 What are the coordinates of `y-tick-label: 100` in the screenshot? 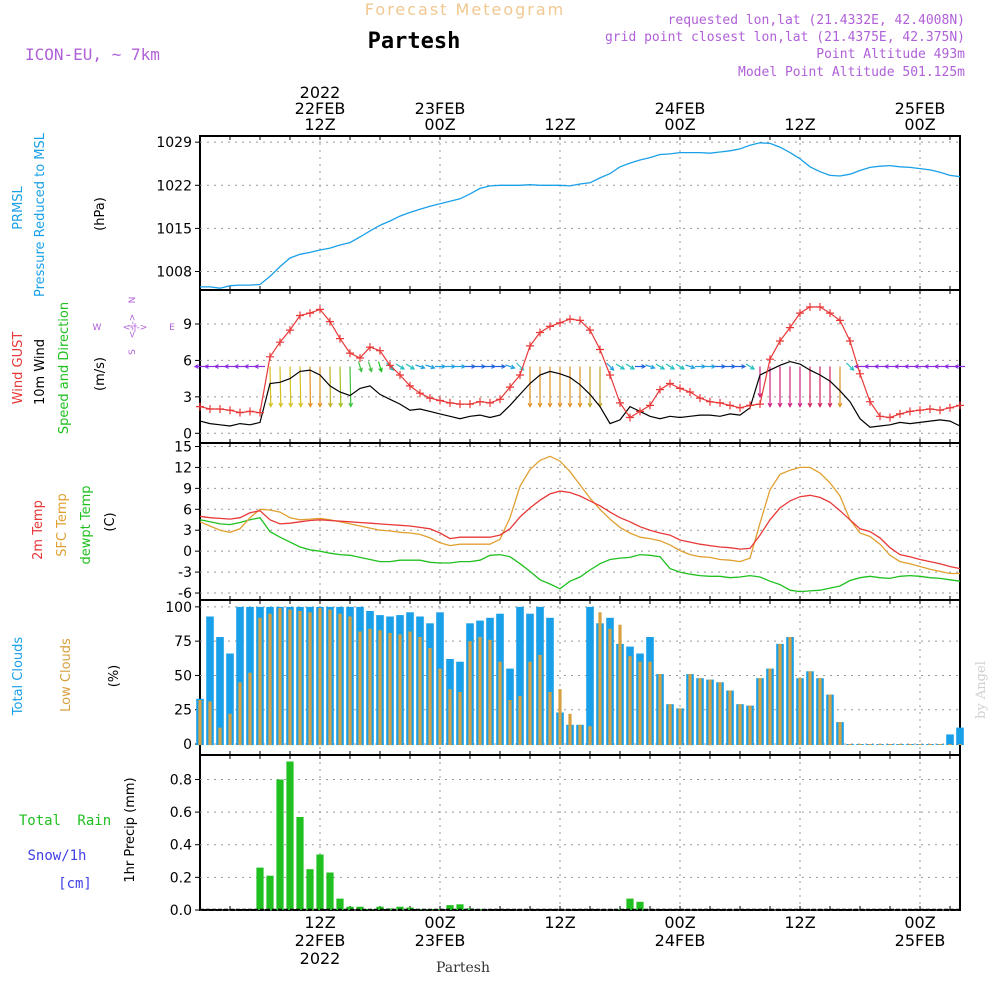 It's located at (178, 608).